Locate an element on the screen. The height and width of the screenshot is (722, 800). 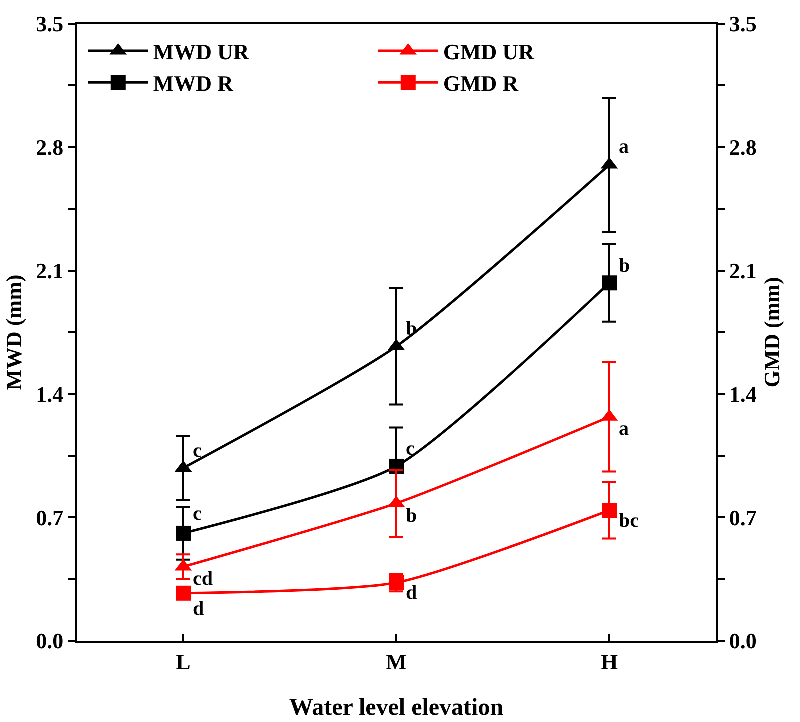
y-tick-label: 3.5 is located at coordinates (50, 24).